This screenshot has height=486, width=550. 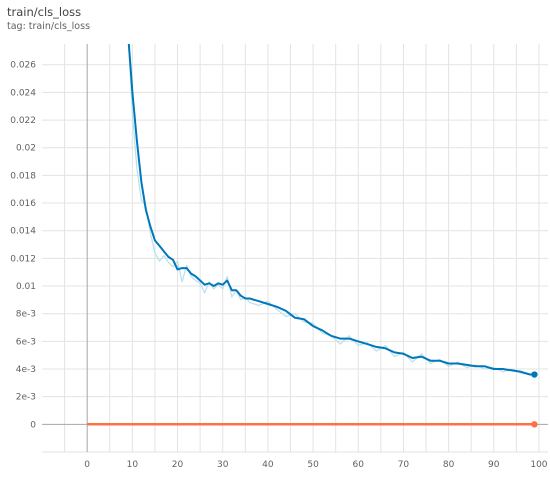 What do you see at coordinates (23, 259) in the screenshot?
I see `y-tick-label: 0.012` at bounding box center [23, 259].